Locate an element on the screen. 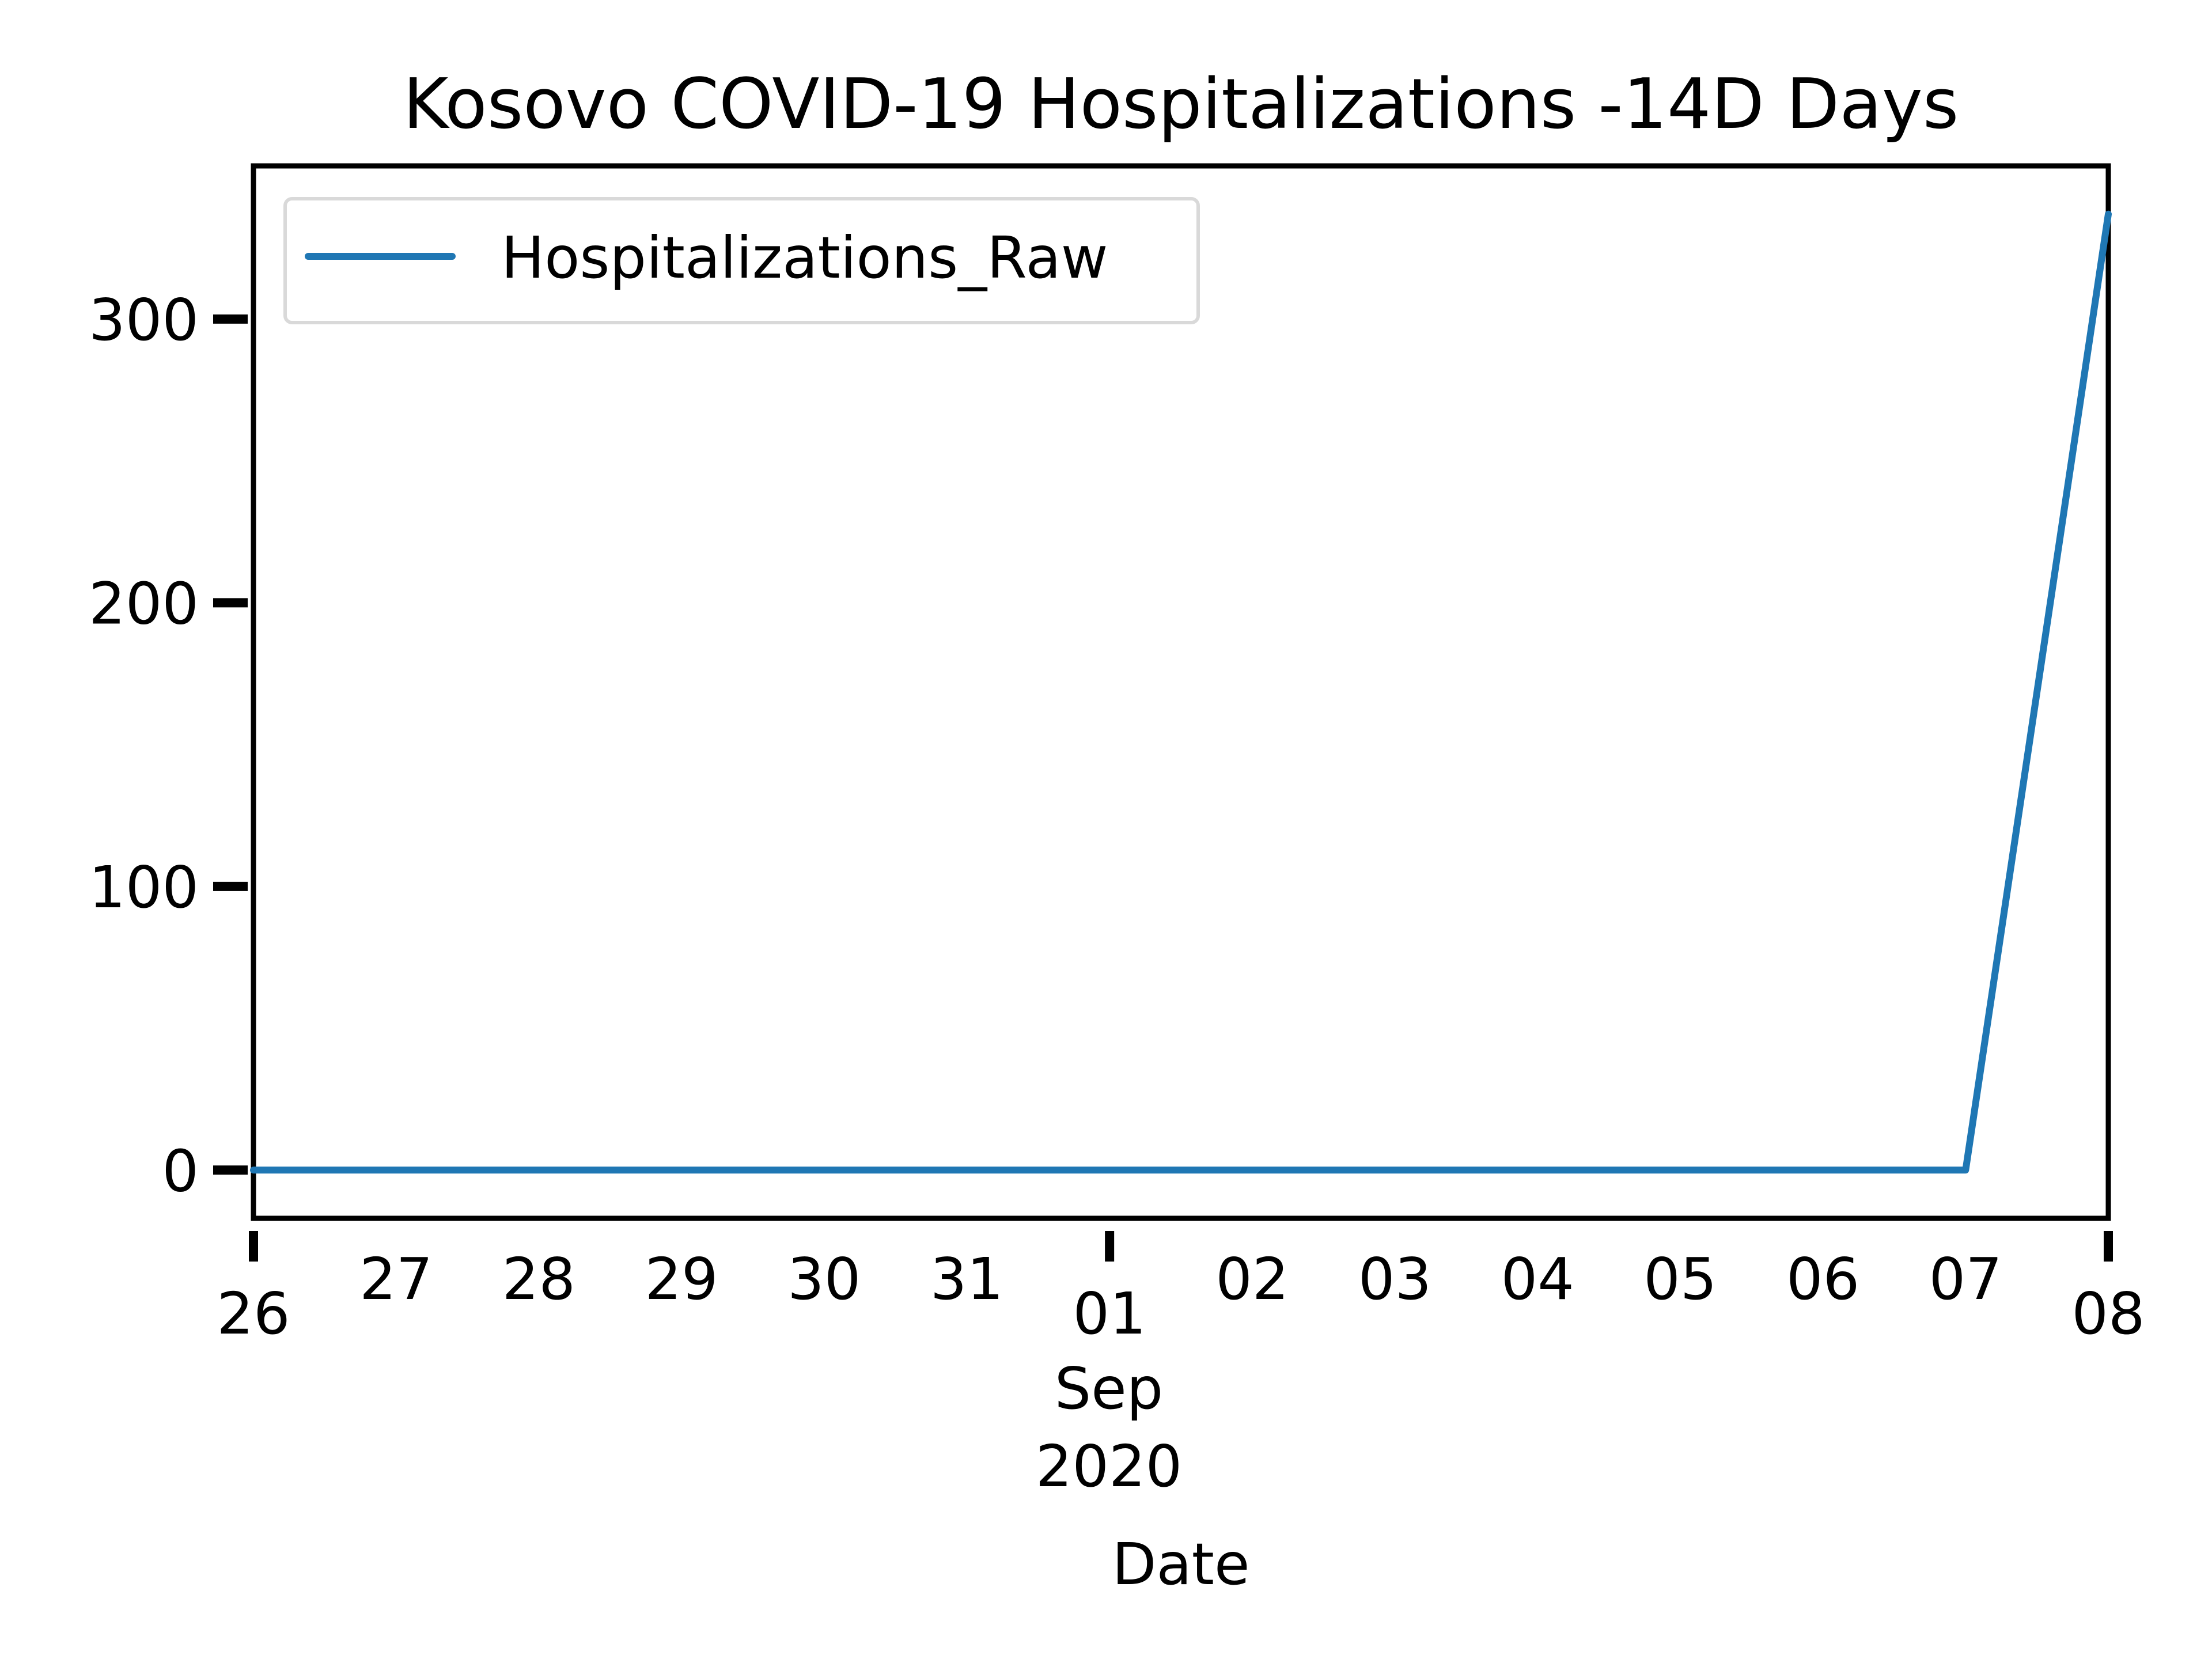 This screenshot has height=1659, width=2212. legend: Hospitalizations_Raw is located at coordinates (741, 260).